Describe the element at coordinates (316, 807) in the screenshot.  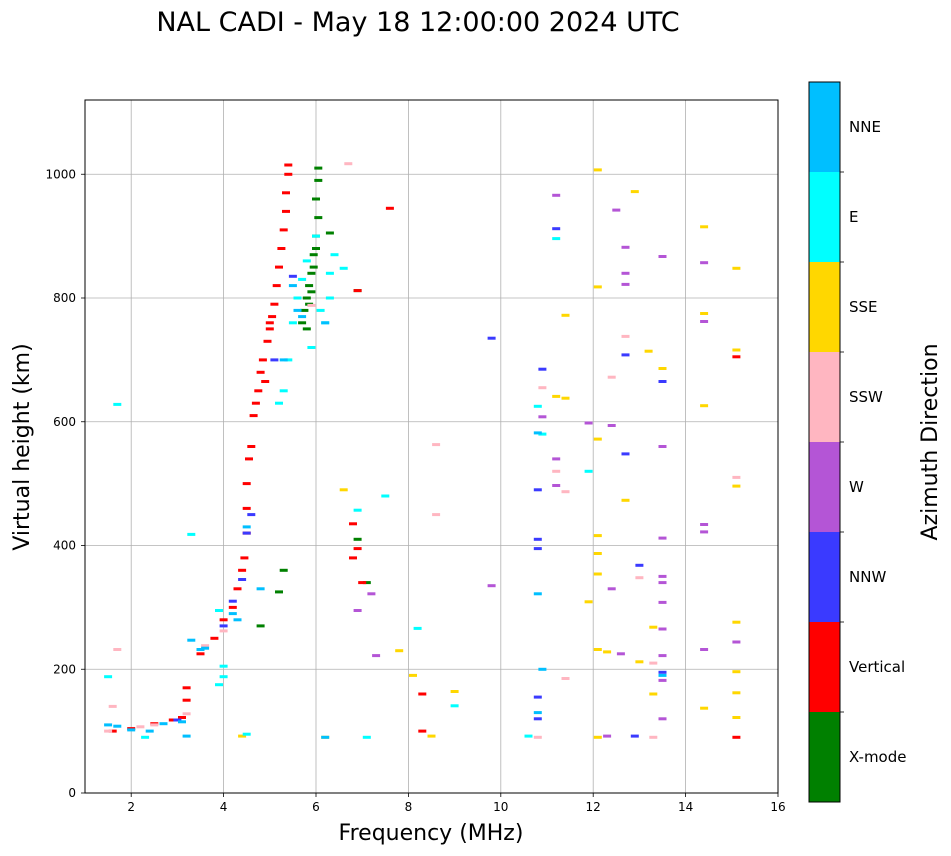
I see `x-tick-label: 6` at that location.